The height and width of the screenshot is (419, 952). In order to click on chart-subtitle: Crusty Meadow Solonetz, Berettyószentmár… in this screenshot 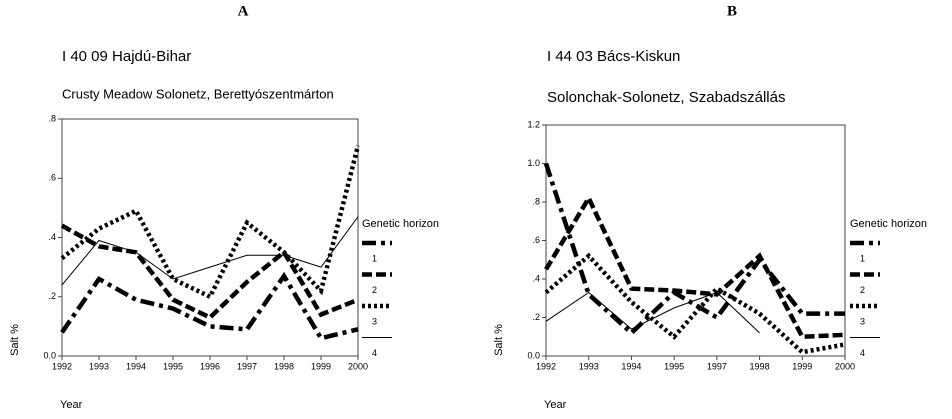, I will do `click(198, 93)`.